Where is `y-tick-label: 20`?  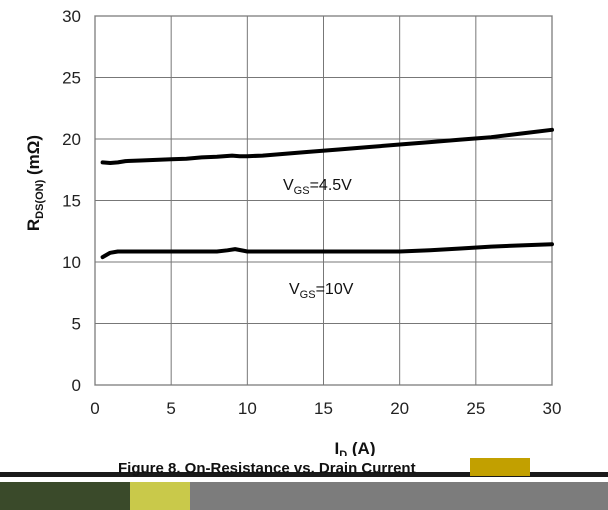 y-tick-label: 20 is located at coordinates (71, 139).